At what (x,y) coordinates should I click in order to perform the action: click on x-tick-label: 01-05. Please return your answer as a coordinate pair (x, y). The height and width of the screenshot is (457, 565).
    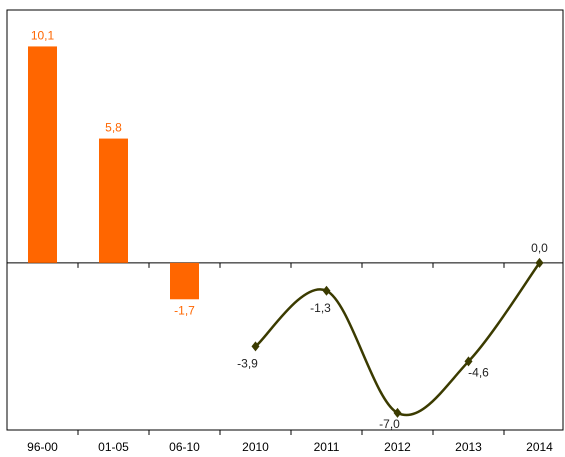
    Looking at the image, I should click on (113, 447).